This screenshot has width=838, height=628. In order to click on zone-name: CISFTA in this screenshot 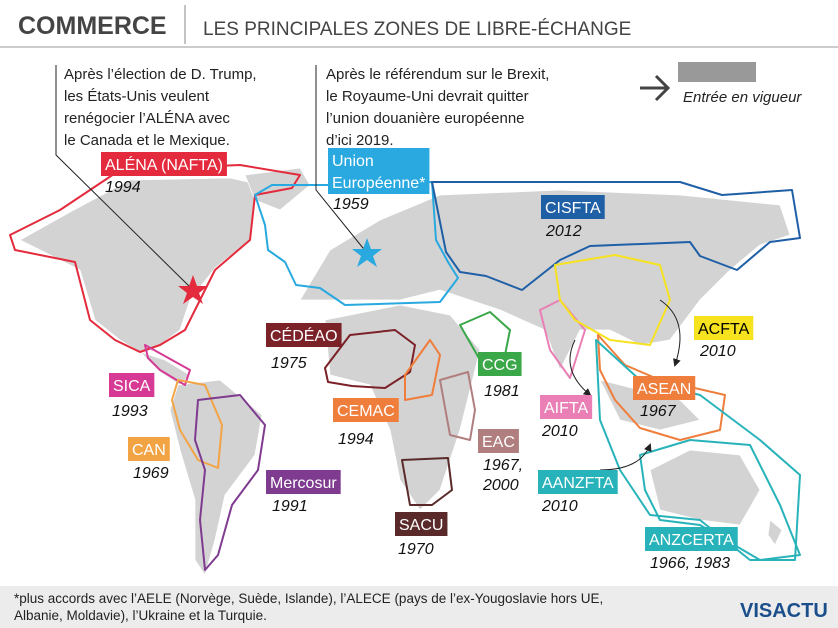, I will do `click(573, 208)`.